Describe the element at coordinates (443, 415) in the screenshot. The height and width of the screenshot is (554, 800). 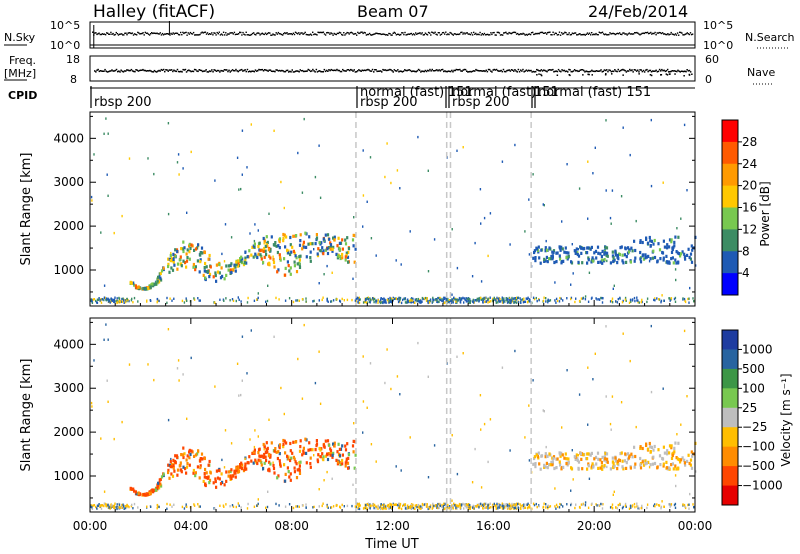
I see `cpid-divider-lines` at that location.